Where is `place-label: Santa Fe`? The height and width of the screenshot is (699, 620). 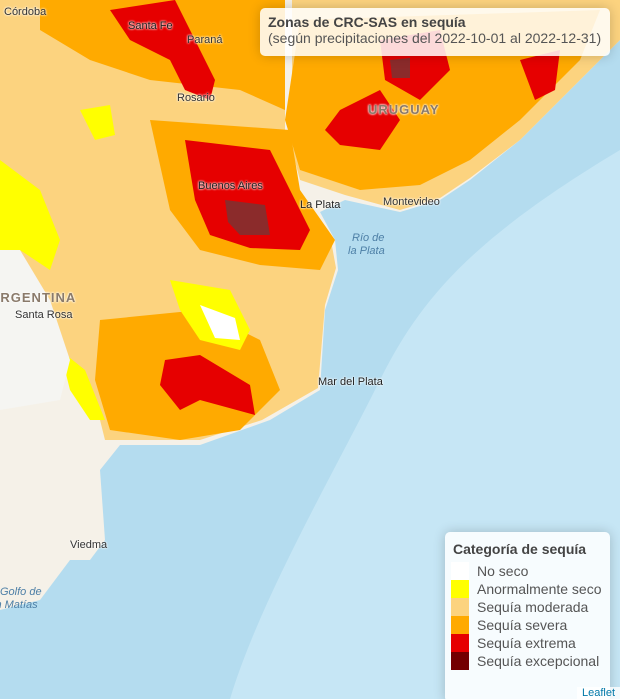
place-label: Santa Fe is located at coordinates (150, 26).